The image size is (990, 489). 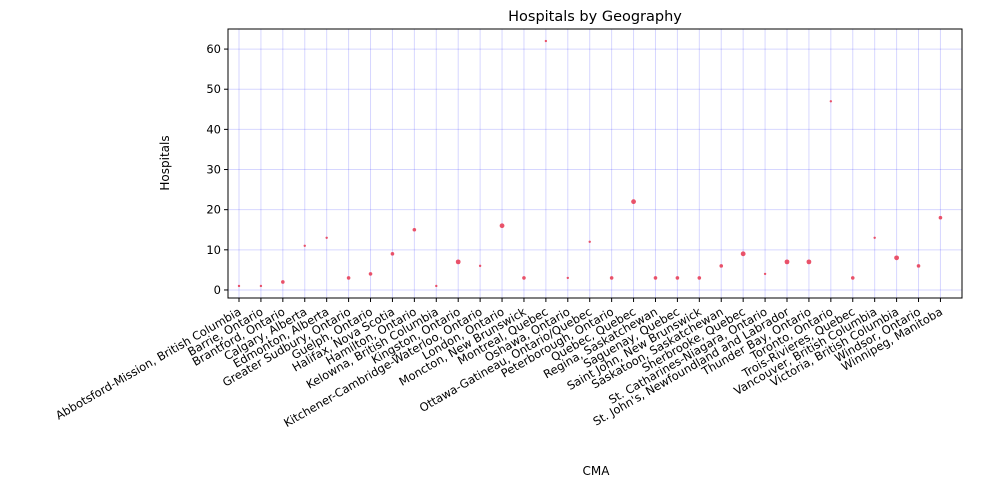 I want to click on y-axis-label: Hospitals, so click(x=165, y=162).